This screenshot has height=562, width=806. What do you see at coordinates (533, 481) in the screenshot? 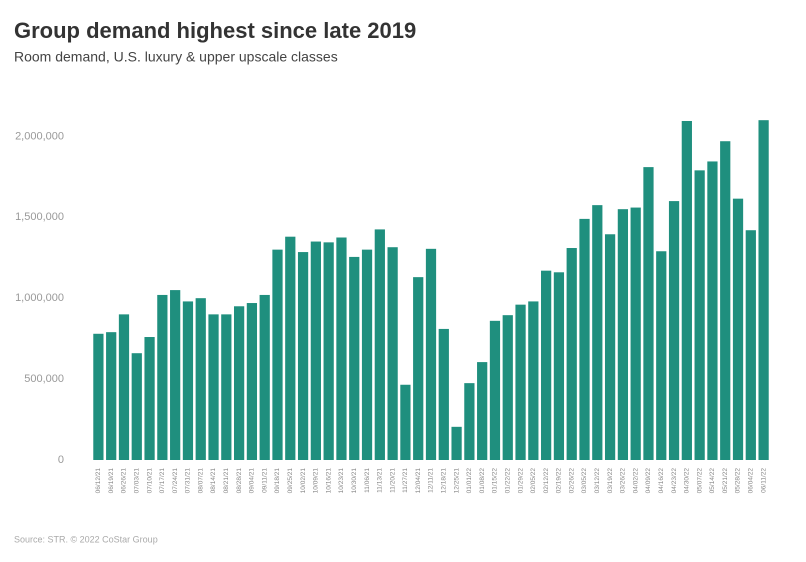
I see `x-tick-label: 02/05/22` at bounding box center [533, 481].